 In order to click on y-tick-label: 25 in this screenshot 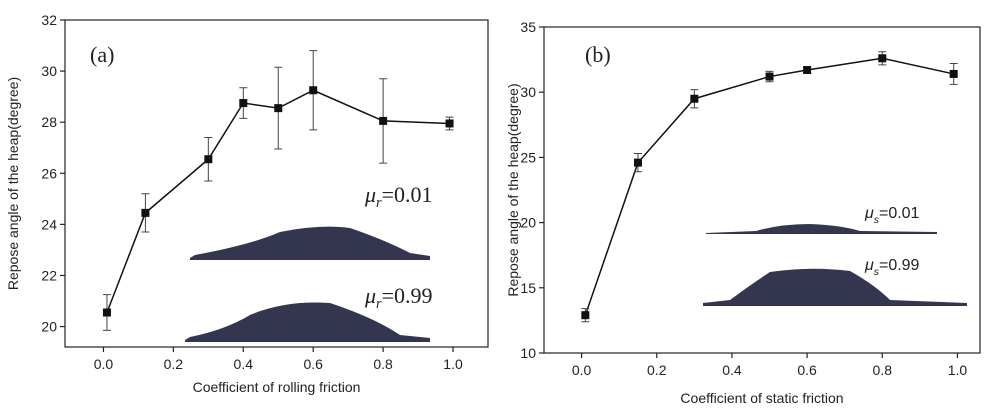, I will do `click(528, 157)`.